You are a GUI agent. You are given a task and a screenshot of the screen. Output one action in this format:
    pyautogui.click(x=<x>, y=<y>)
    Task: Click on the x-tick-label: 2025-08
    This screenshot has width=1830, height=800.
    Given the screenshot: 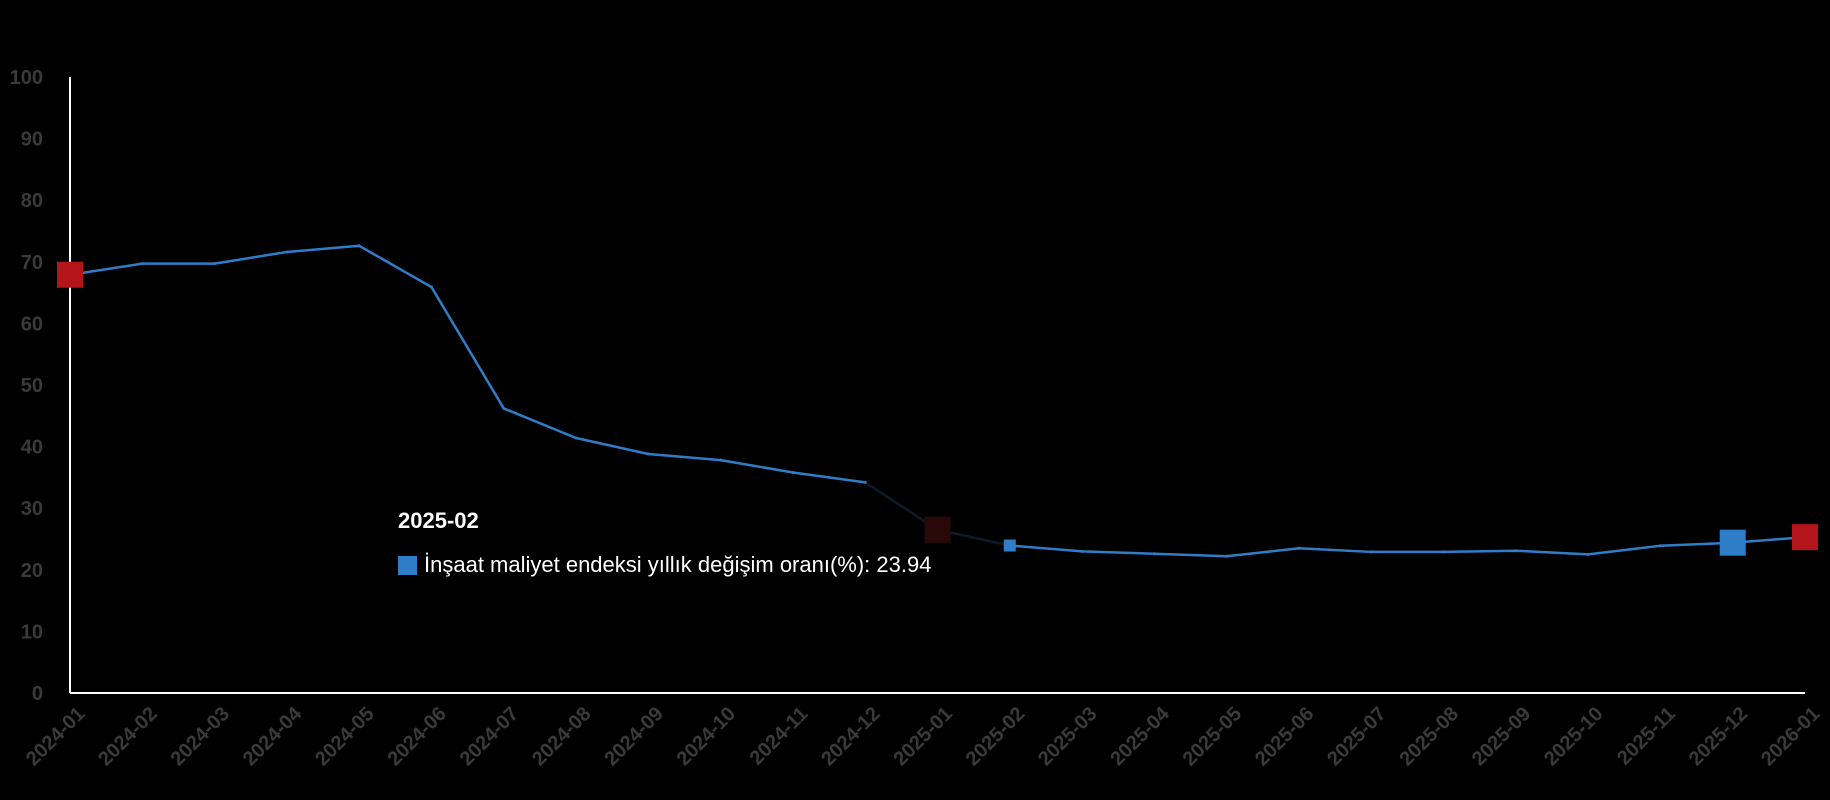 What is the action you would take?
    pyautogui.click(x=1429, y=736)
    